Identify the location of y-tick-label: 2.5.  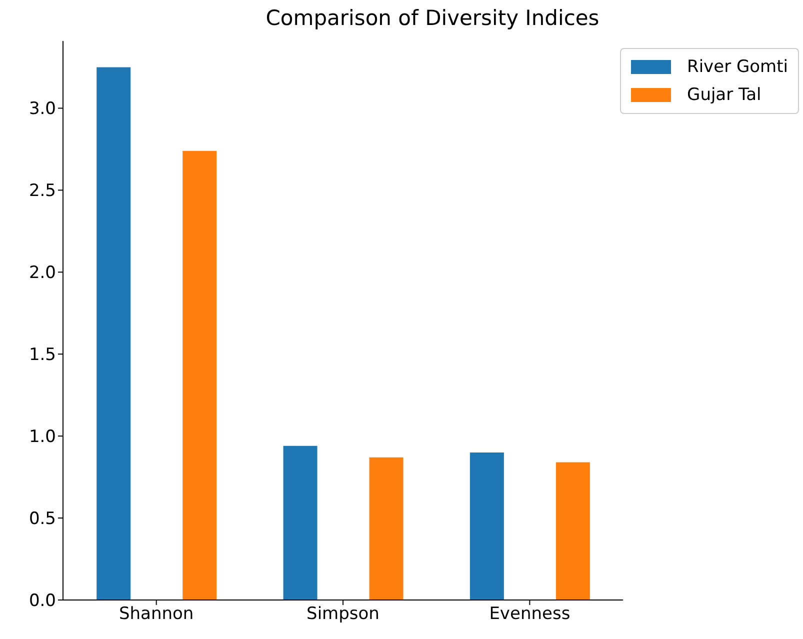
(42, 191).